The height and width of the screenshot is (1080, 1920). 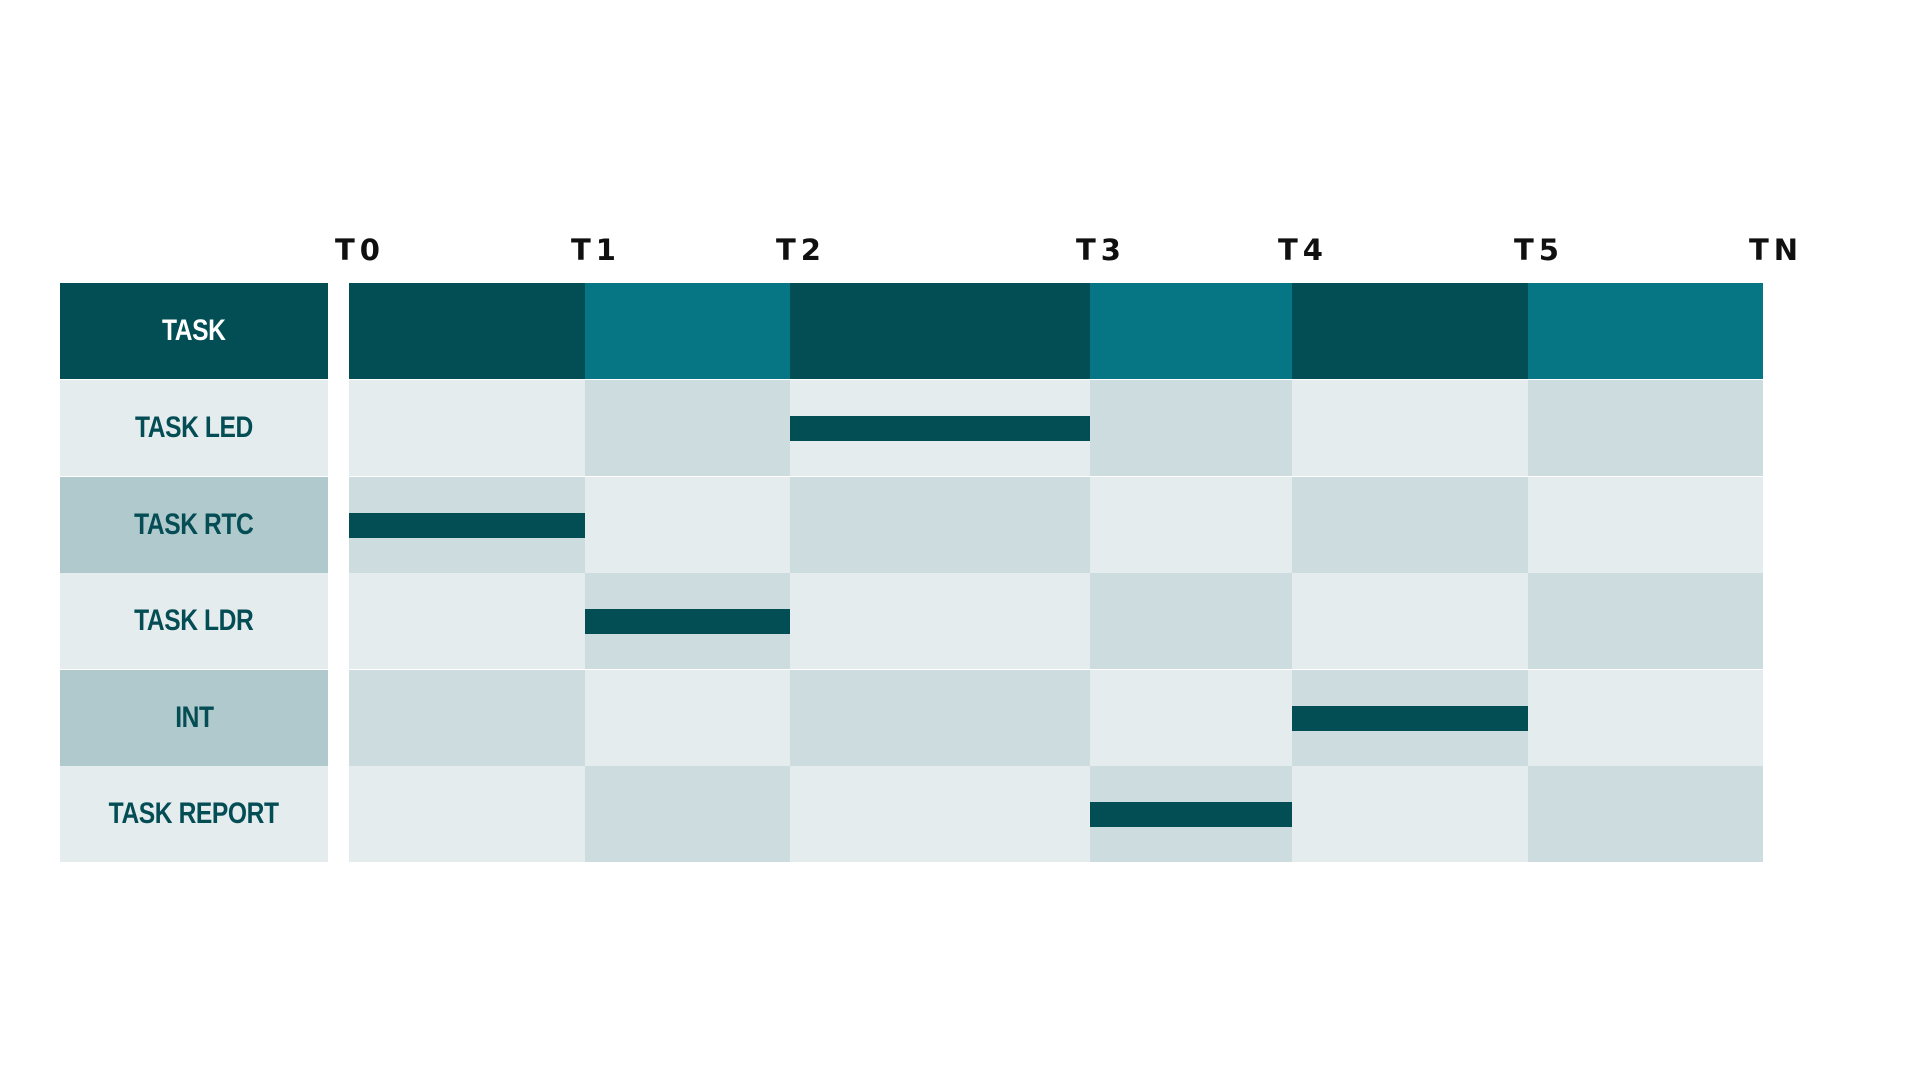 I want to click on header-label: TASK, so click(x=194, y=330).